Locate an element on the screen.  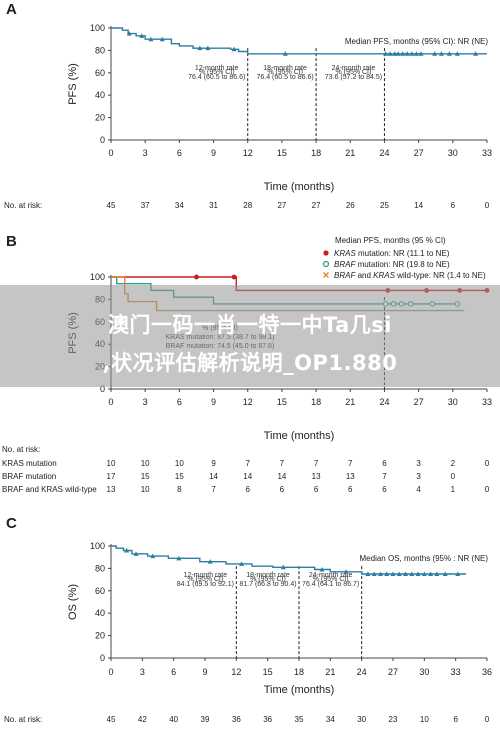
risk-count: 37 is located at coordinates (145, 205).